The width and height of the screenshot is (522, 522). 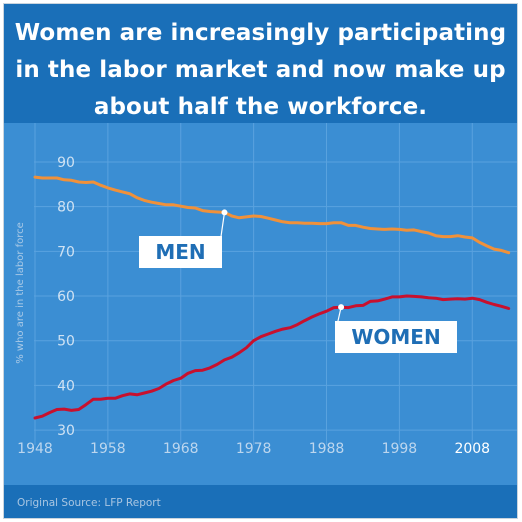 I want to click on callout-dot-men, so click(x=224, y=212).